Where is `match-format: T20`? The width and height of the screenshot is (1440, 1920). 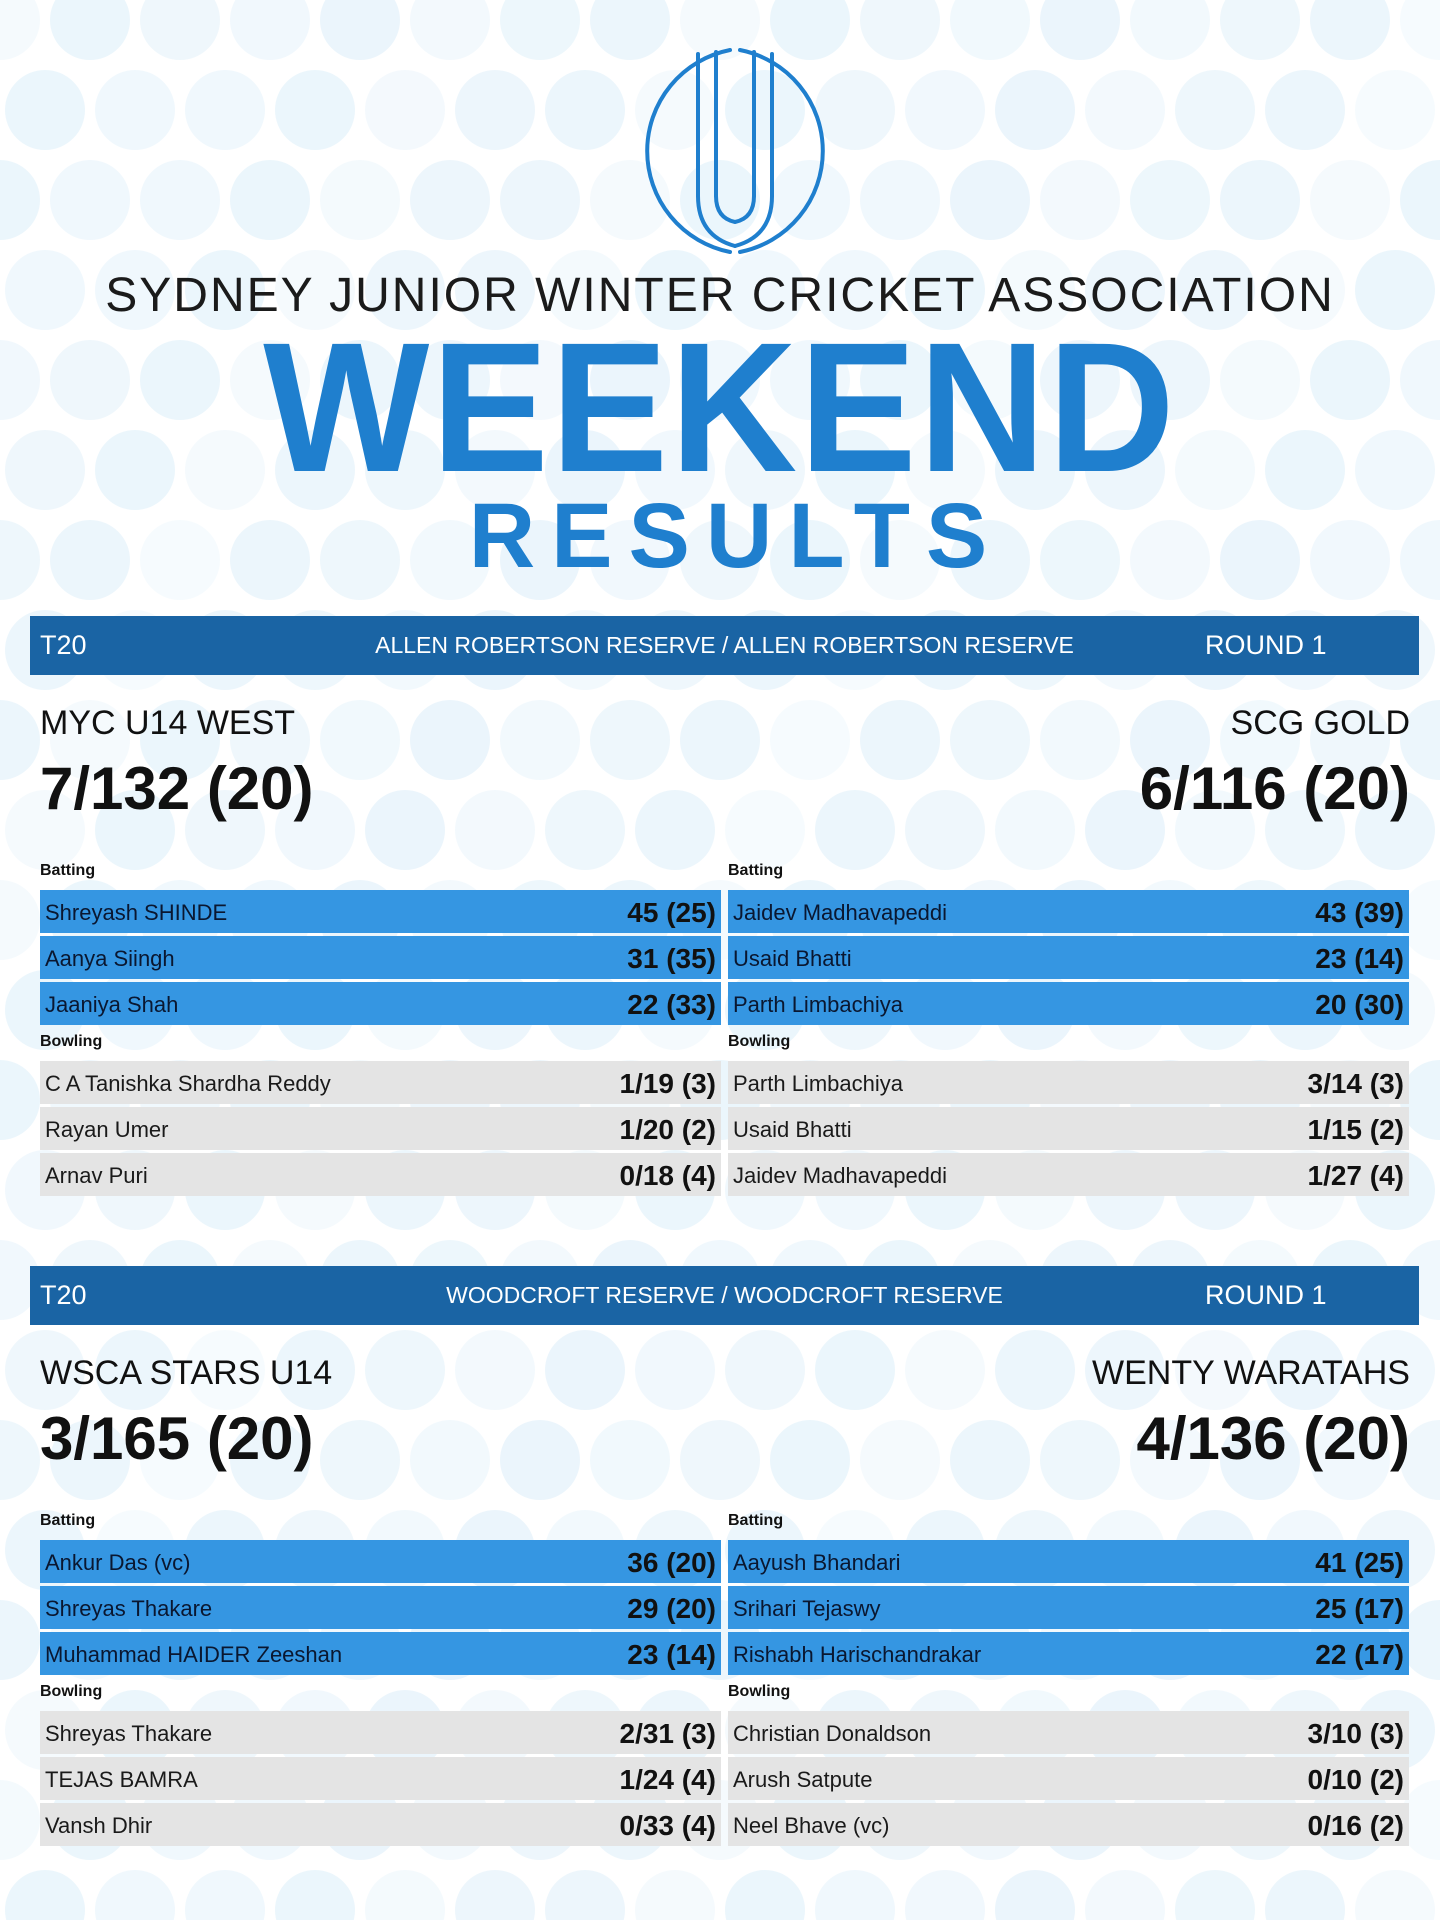
match-format: T20 is located at coordinates (63, 645).